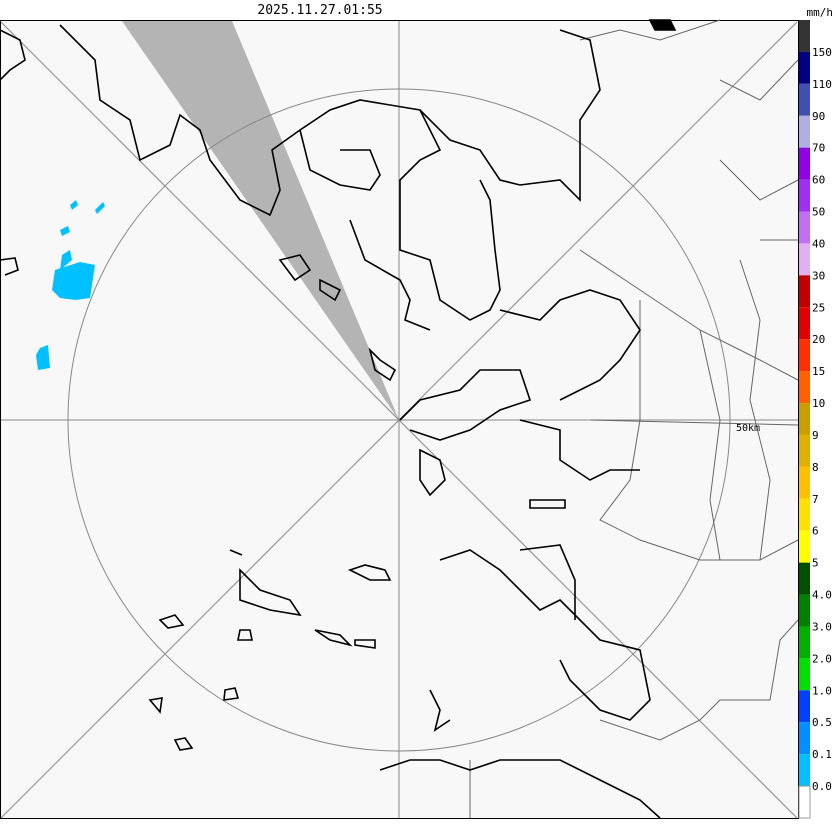 Image resolution: width=835 pixels, height=824 pixels. I want to click on colorbar-label: 9, so click(815, 435).